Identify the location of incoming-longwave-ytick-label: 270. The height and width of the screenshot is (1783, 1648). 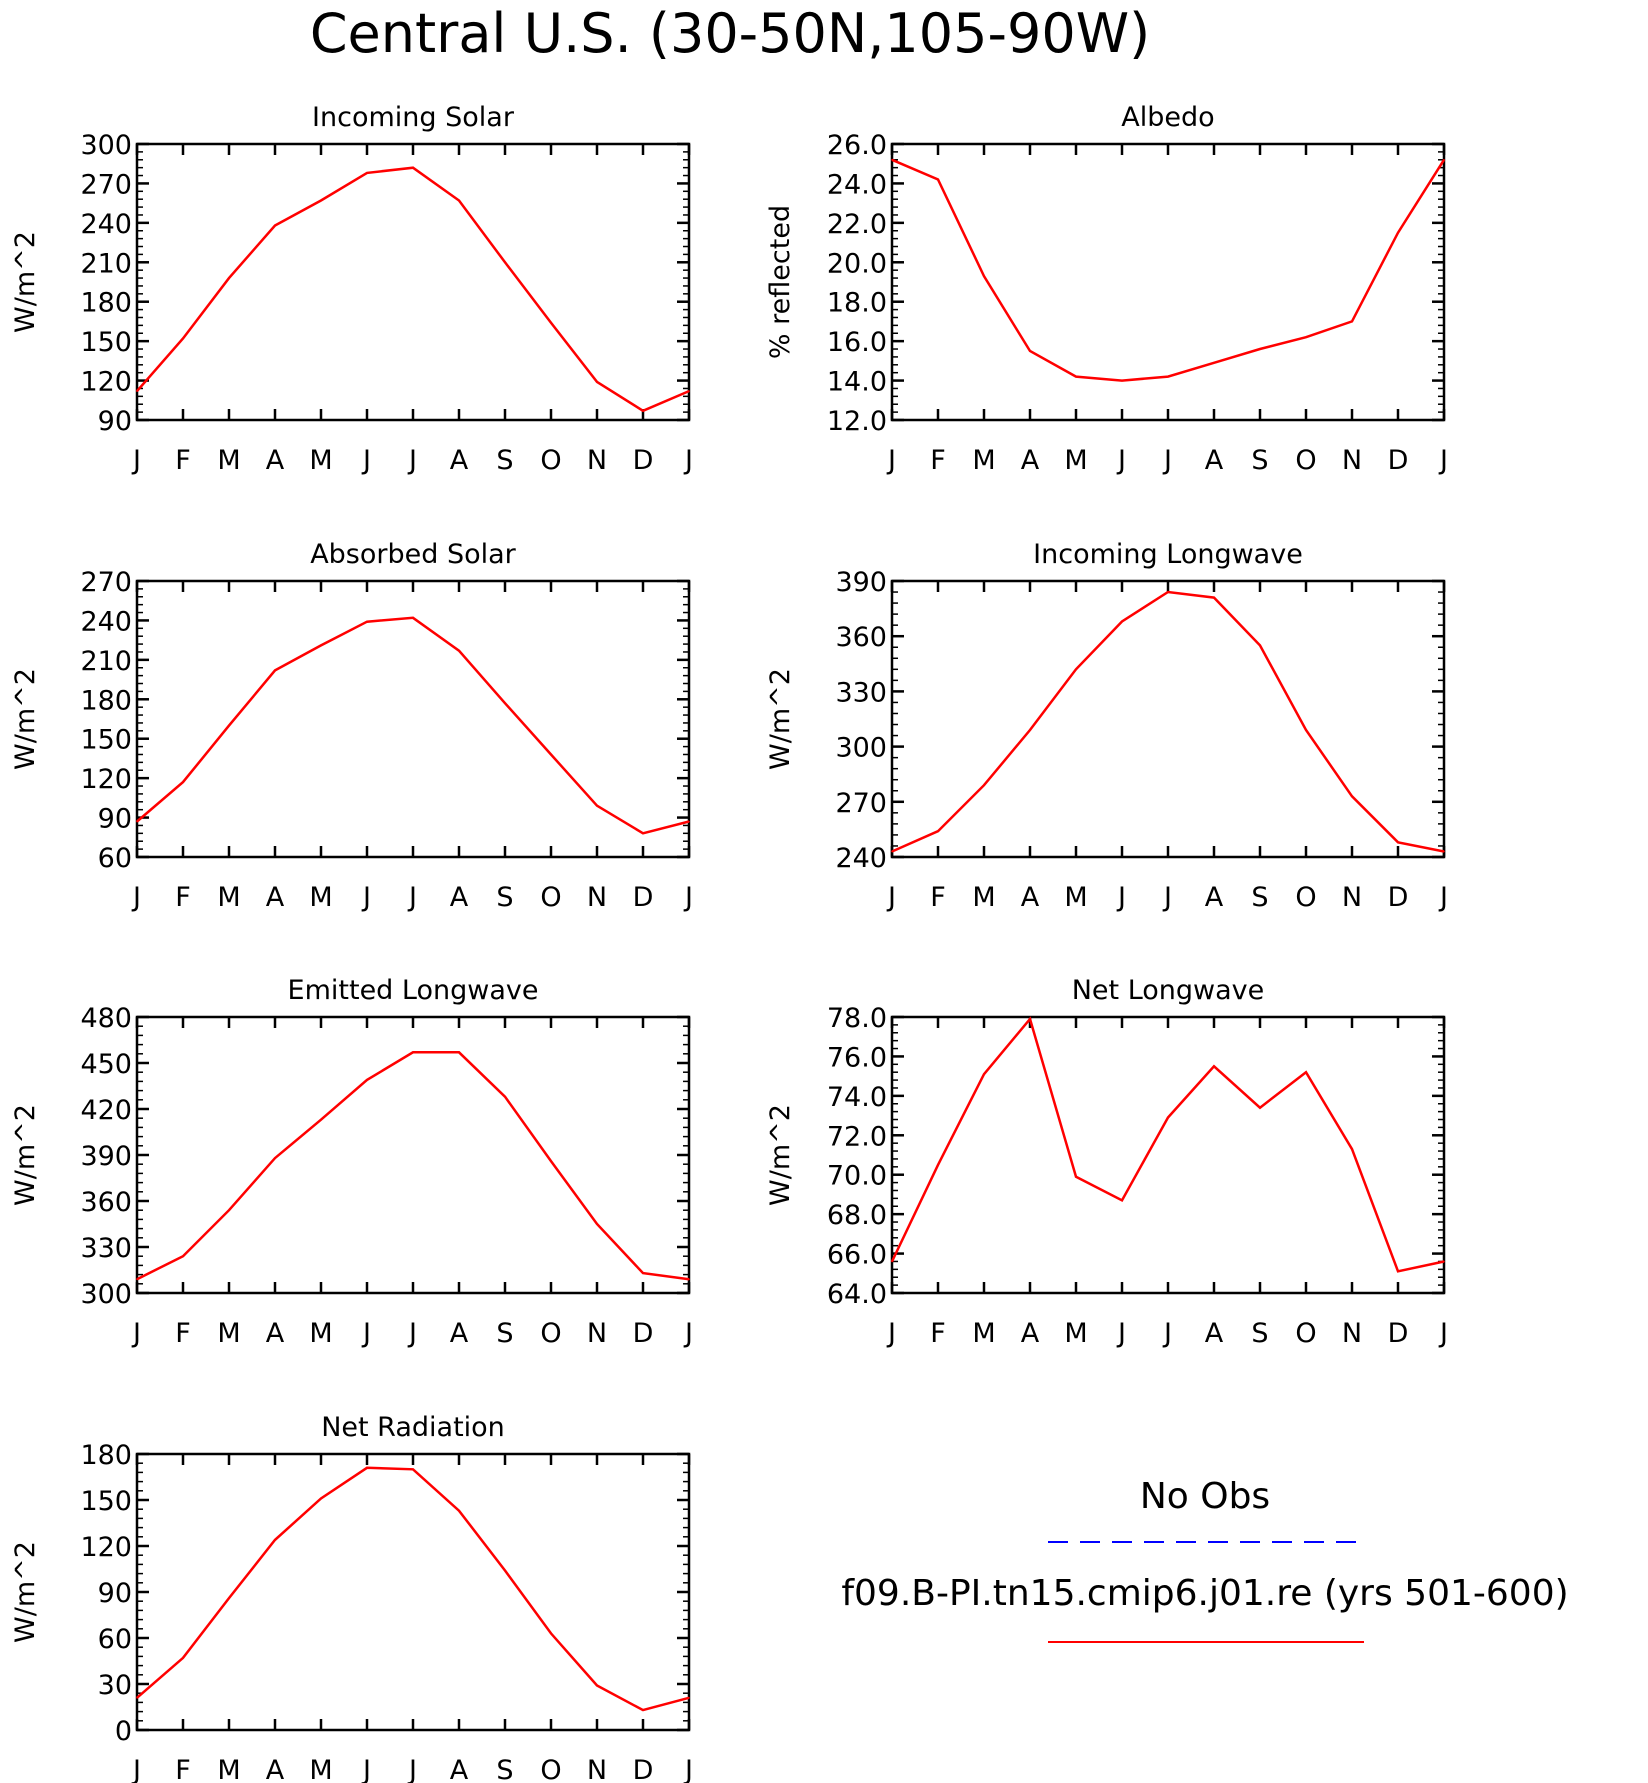
(861, 803).